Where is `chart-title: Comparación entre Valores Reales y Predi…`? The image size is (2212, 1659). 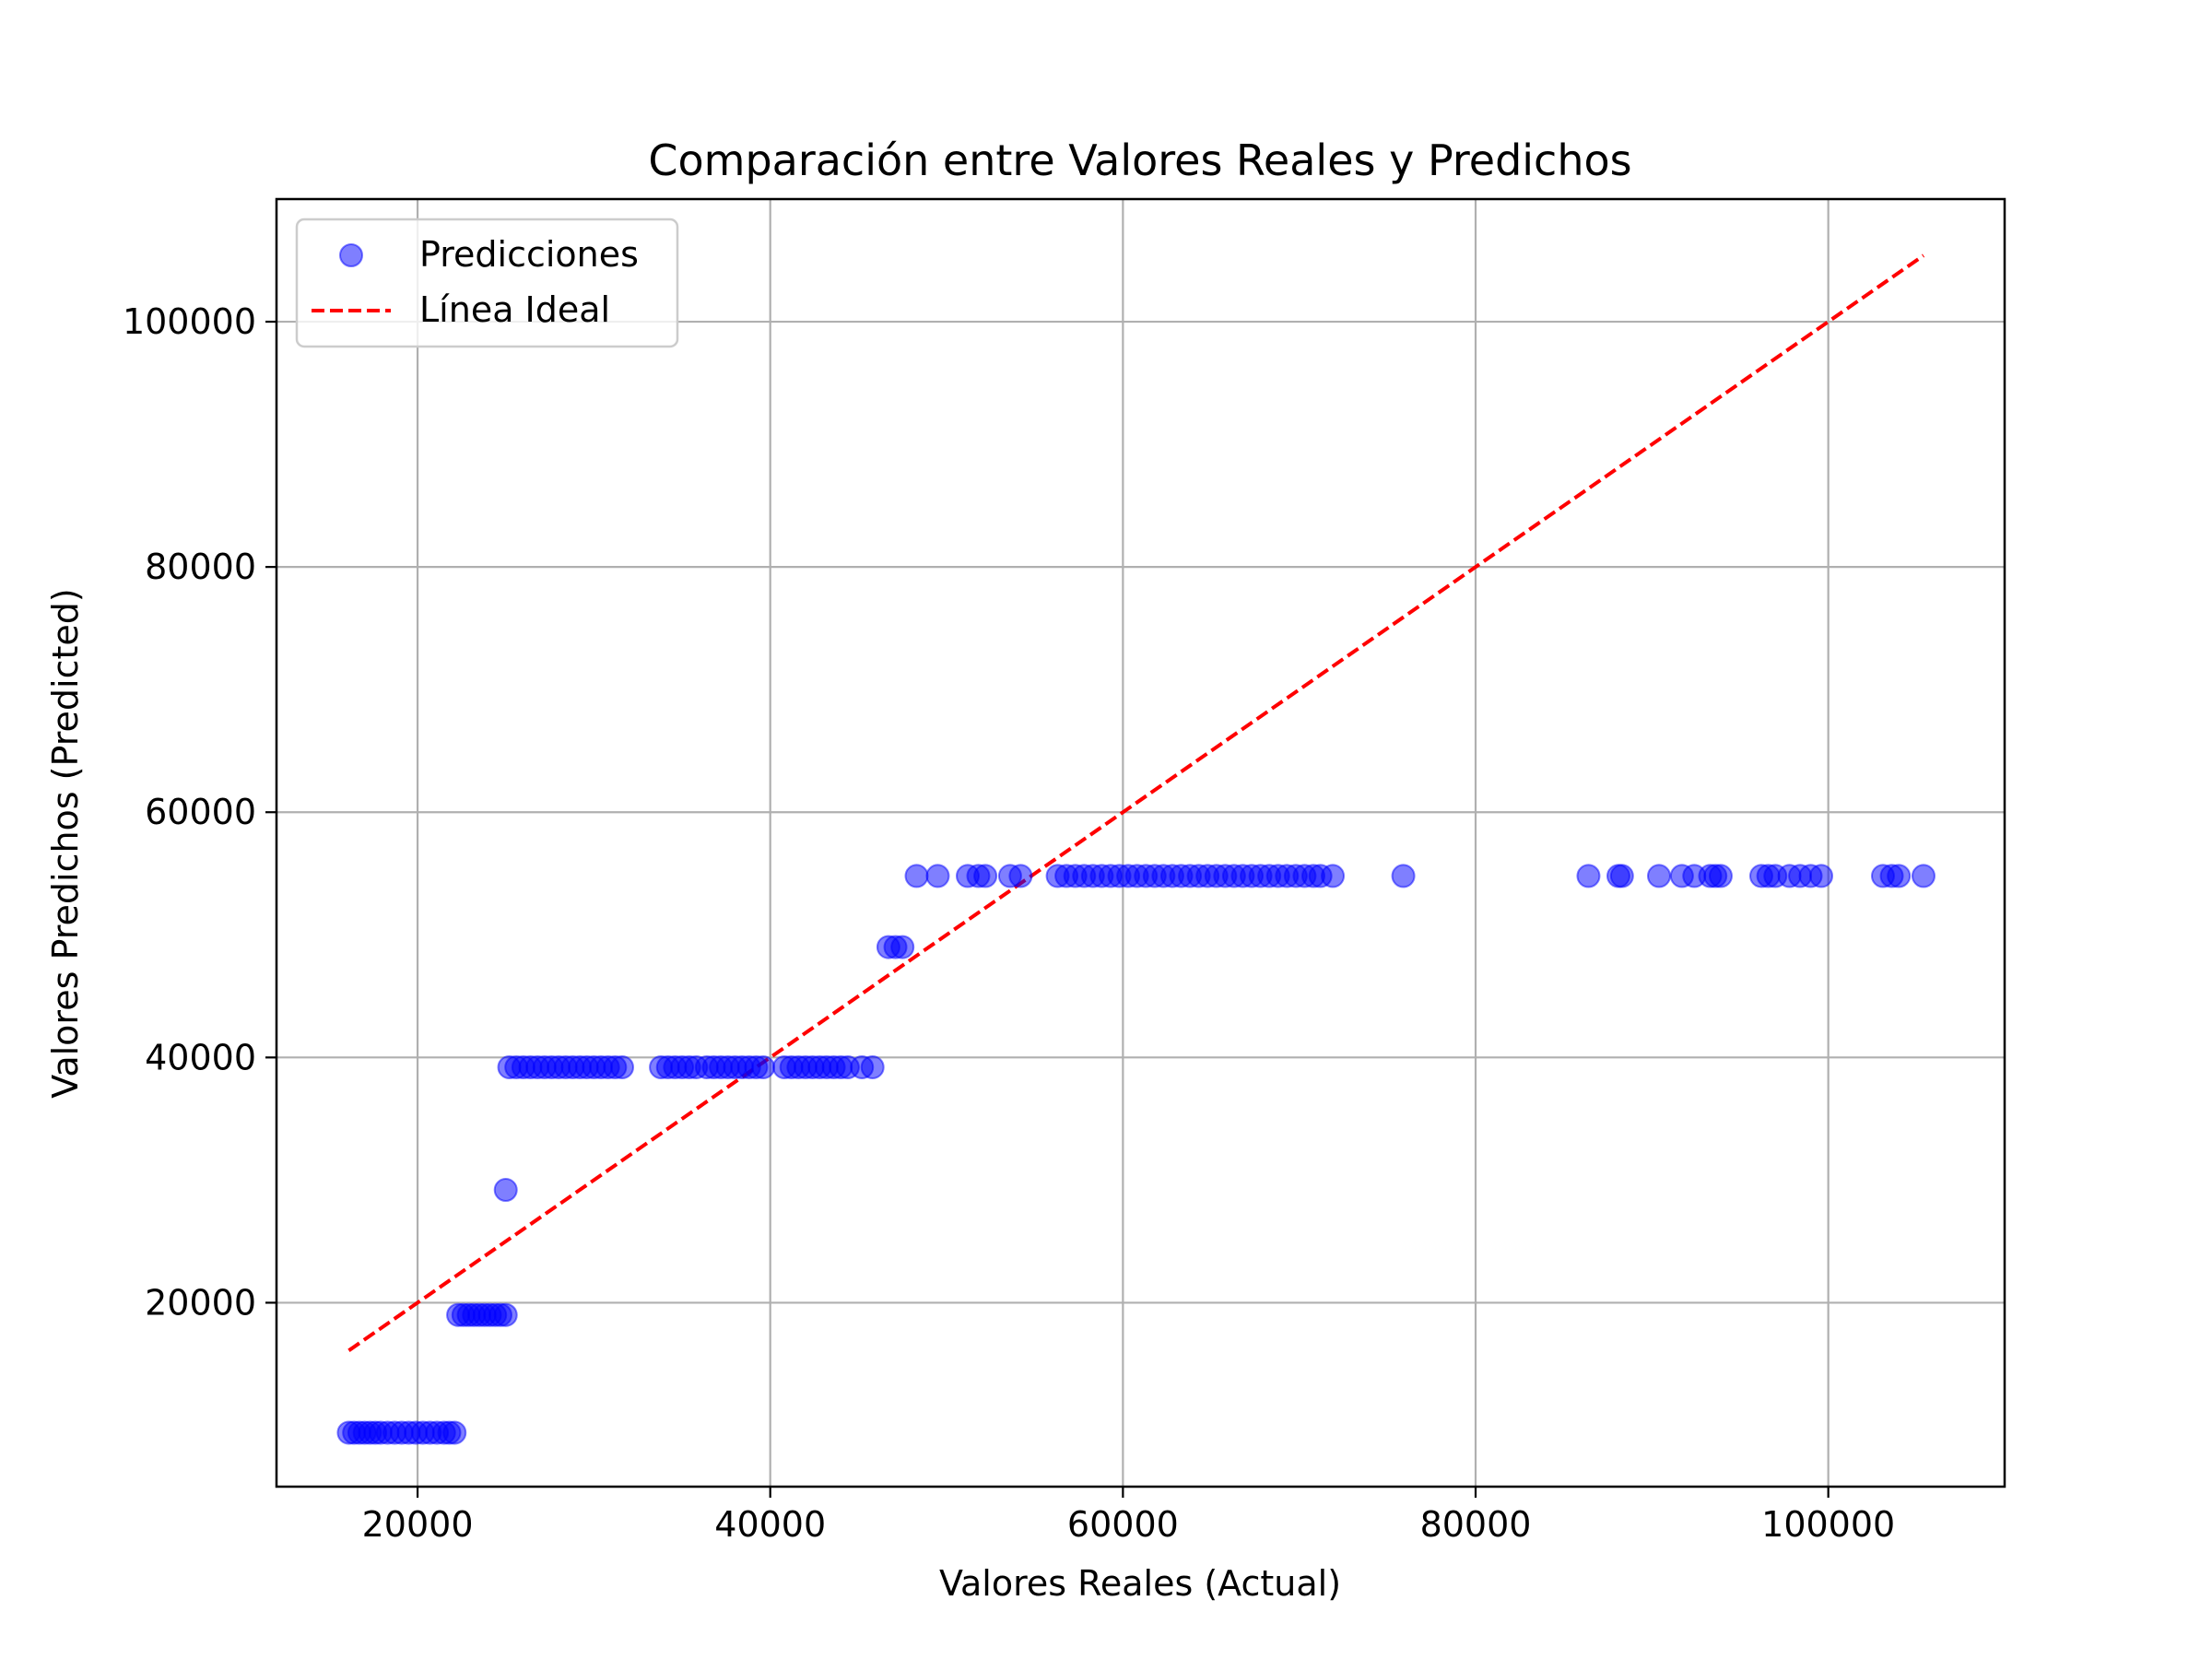
chart-title: Comparación entre Valores Reales y Predi… is located at coordinates (1139, 160).